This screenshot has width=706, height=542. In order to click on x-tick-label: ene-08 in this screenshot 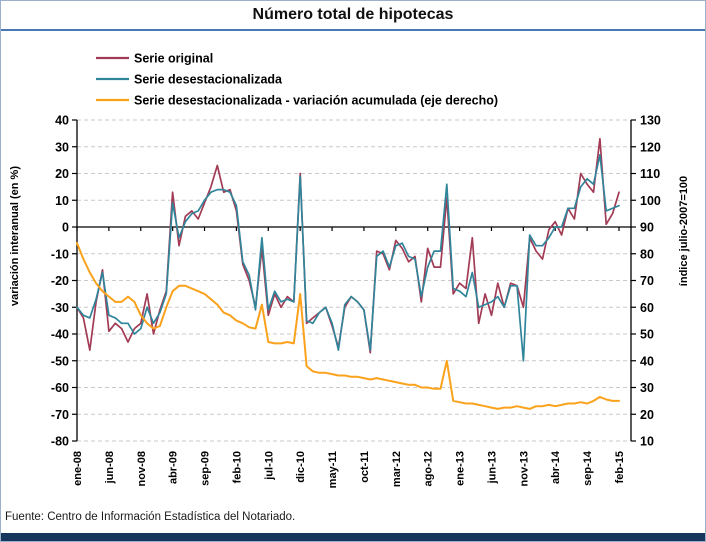, I will do `click(78, 468)`.